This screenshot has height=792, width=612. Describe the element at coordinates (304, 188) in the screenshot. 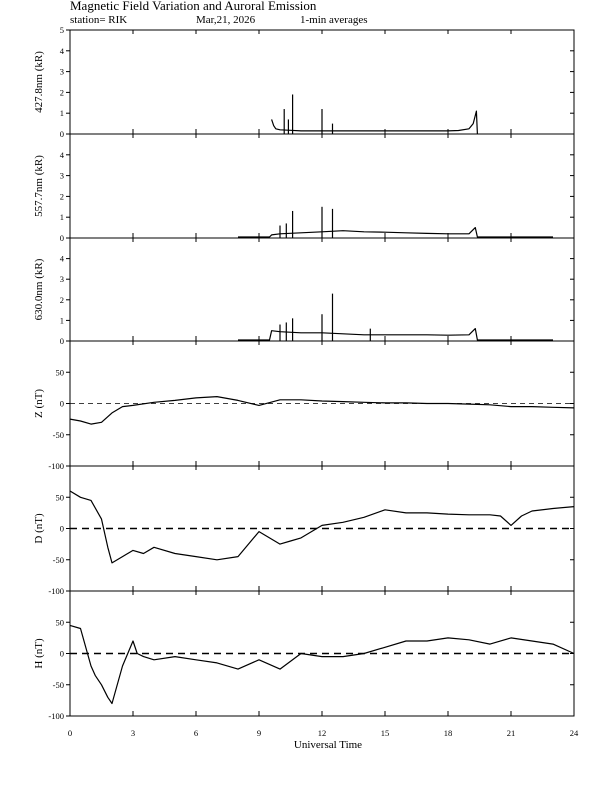

I see `panel-2: 0 1 2 3 4 557.7nm (kR)` at that location.